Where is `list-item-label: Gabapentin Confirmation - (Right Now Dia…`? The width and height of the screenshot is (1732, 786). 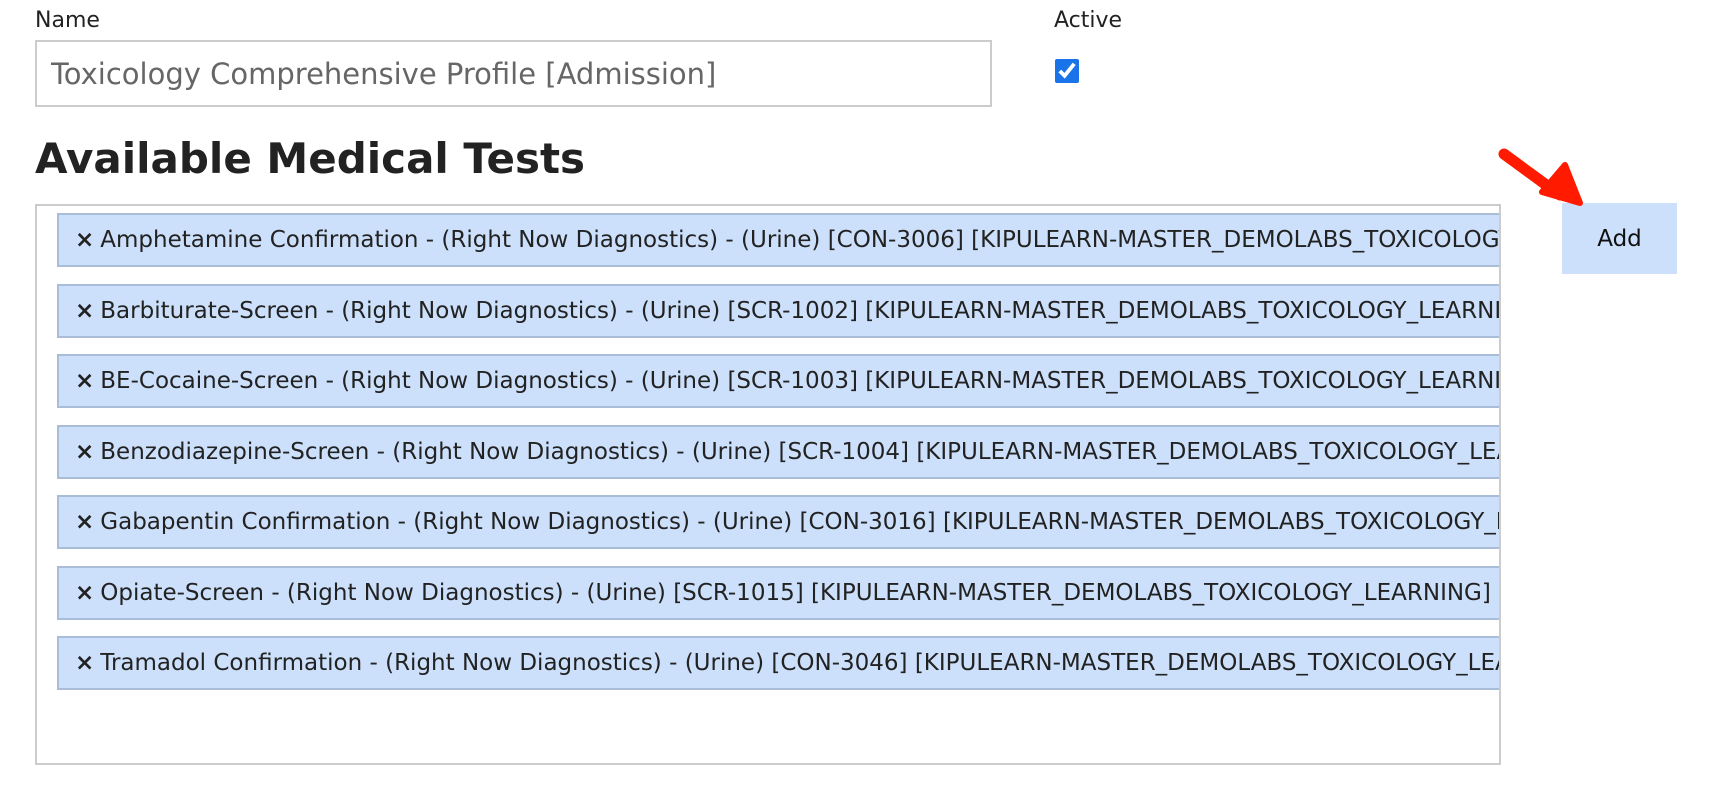
list-item-label: Gabapentin Confirmation - (Right Now Dia… is located at coordinates (800, 522).